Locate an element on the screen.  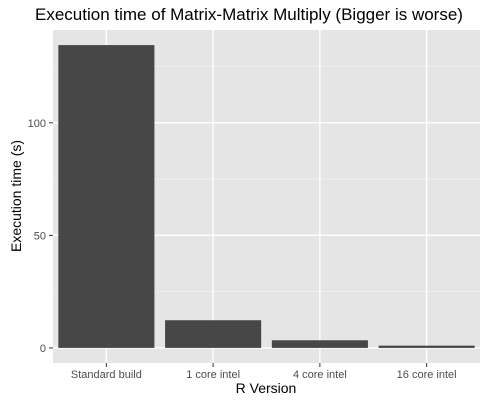
x-tick-label: Standard build is located at coordinates (106, 375).